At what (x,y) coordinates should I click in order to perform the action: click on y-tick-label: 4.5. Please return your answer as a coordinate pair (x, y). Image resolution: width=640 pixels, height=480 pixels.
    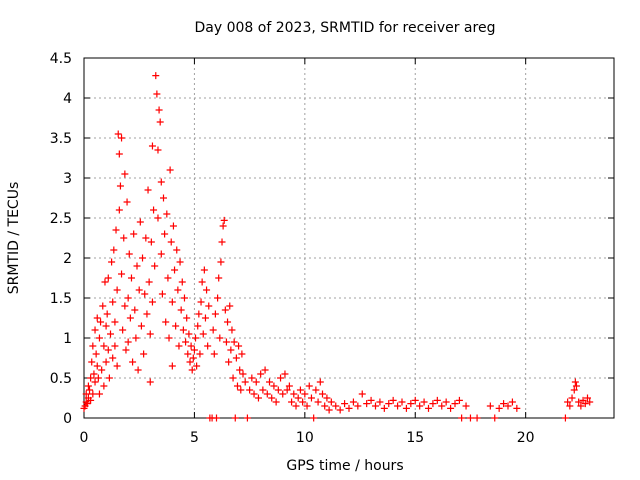
    Looking at the image, I should click on (61, 59).